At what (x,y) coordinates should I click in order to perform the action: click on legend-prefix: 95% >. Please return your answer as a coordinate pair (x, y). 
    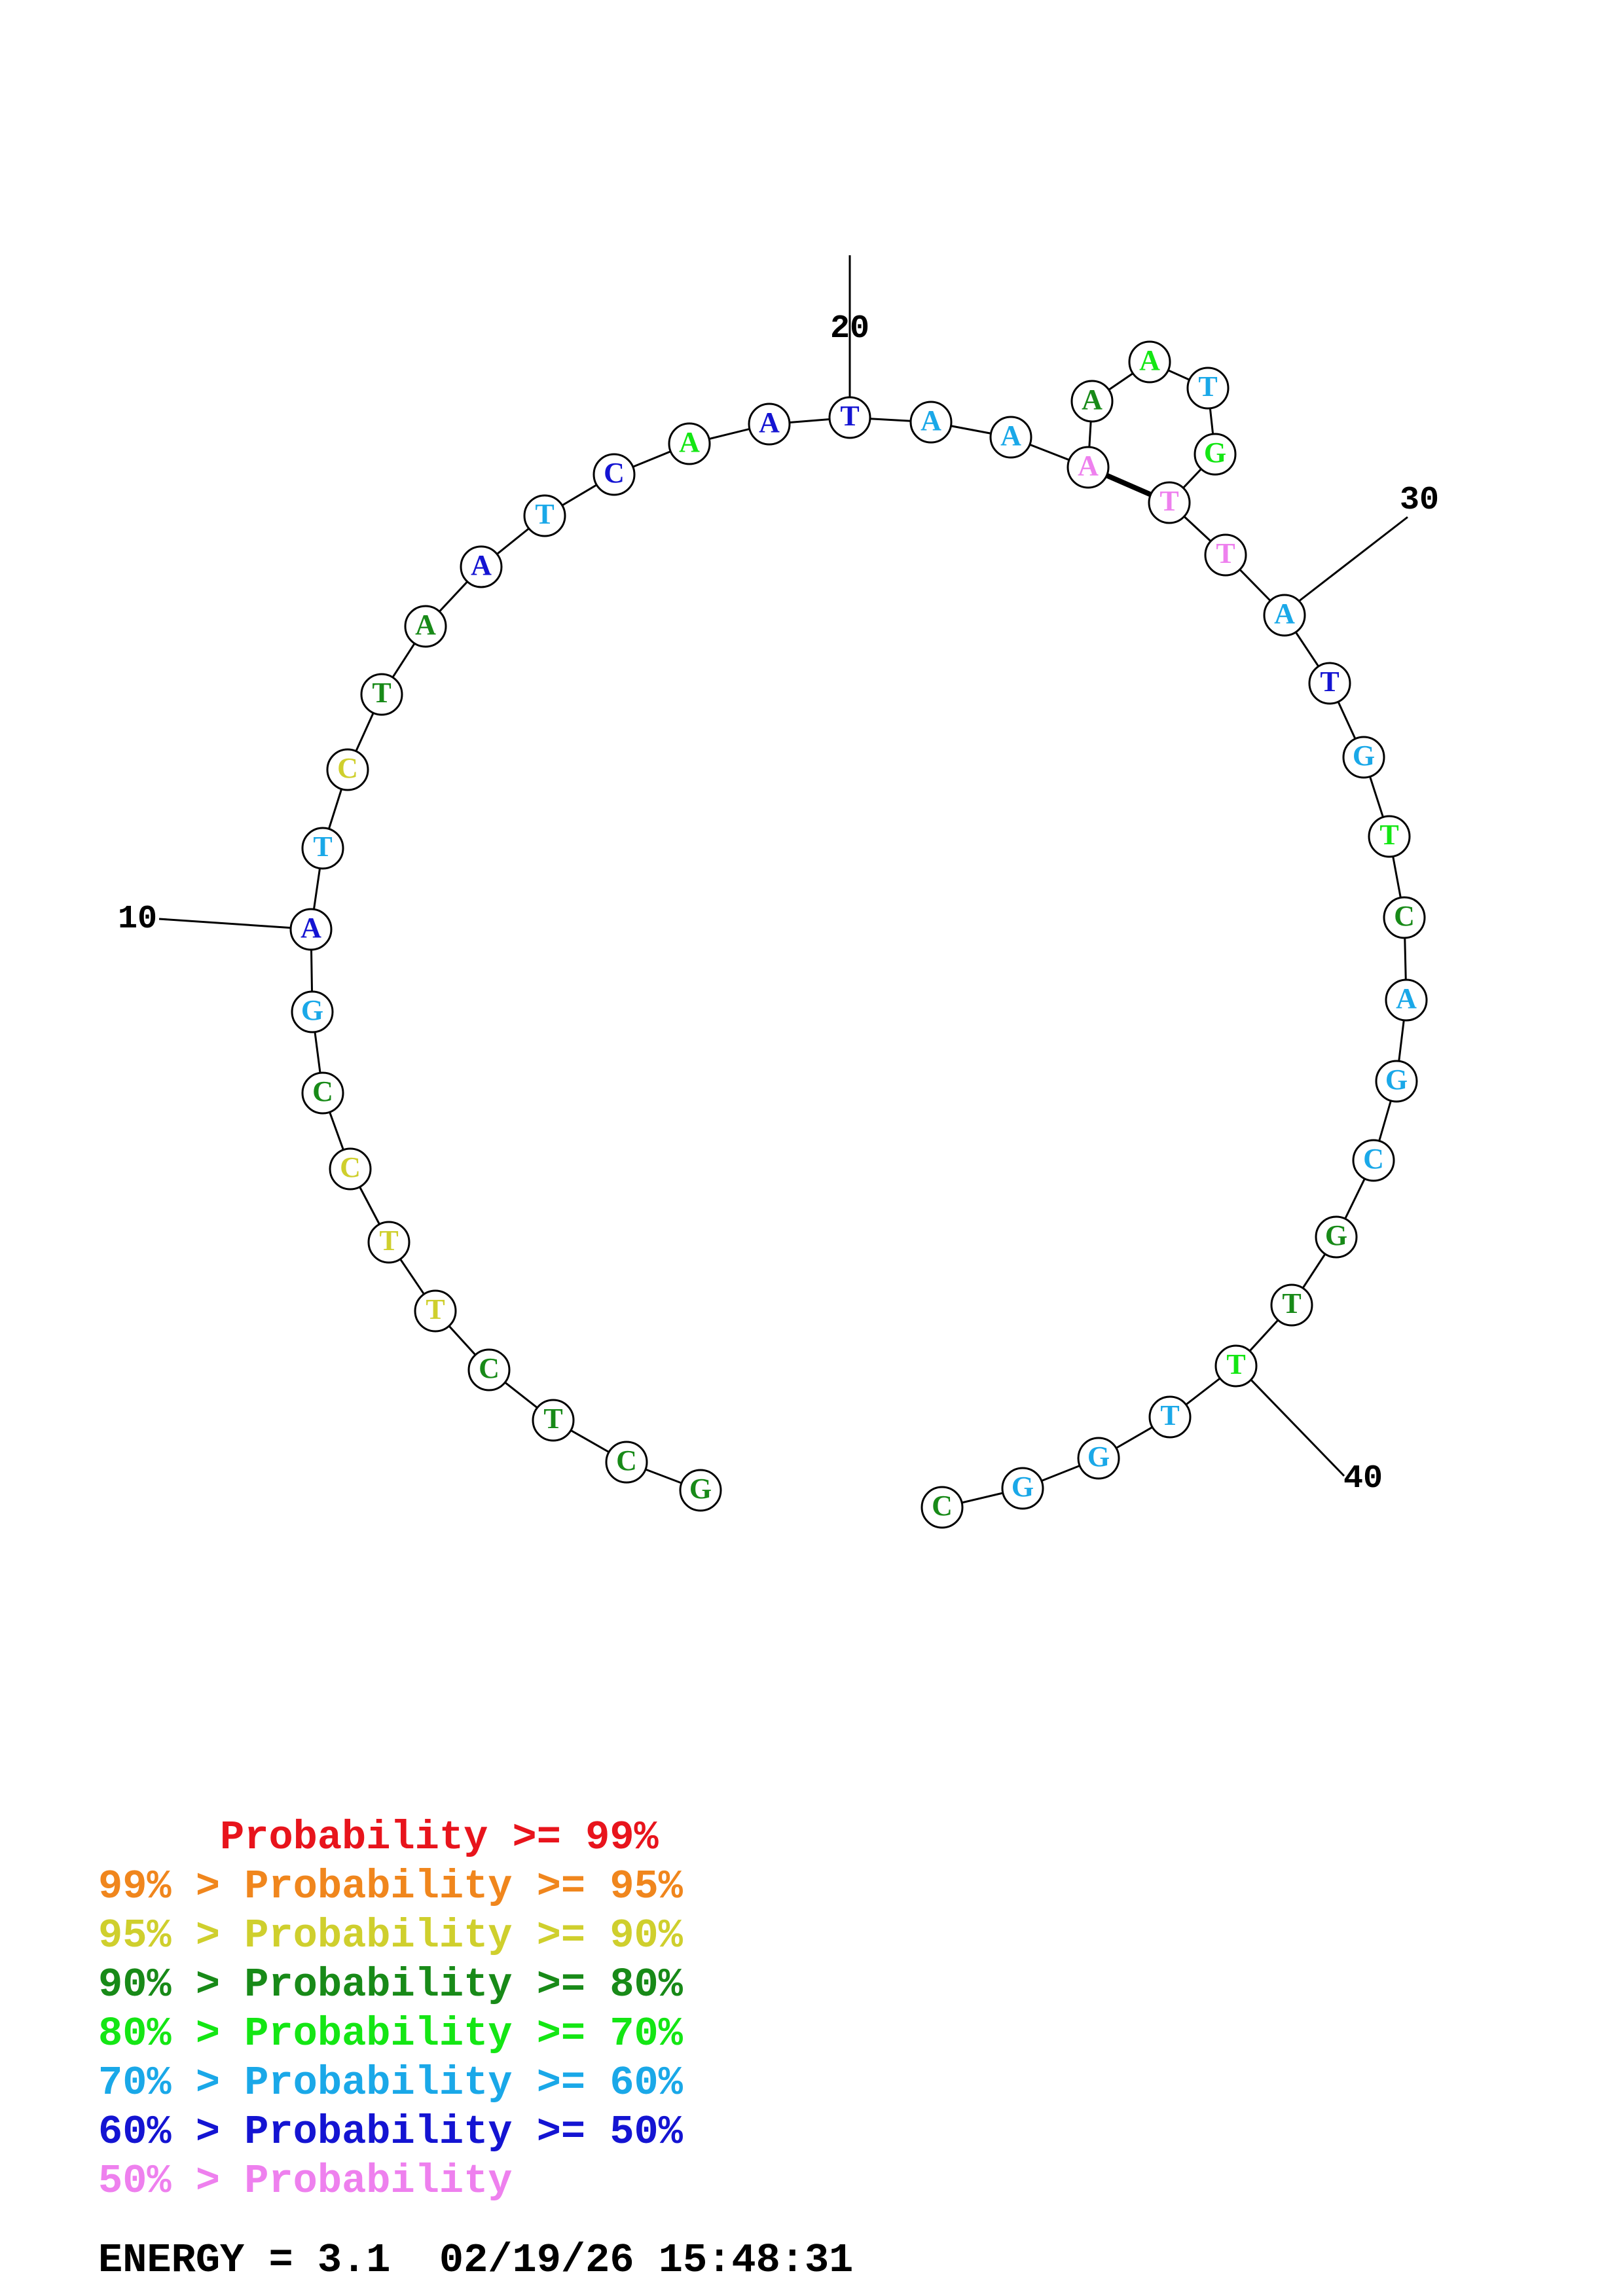
    Looking at the image, I should click on (171, 1935).